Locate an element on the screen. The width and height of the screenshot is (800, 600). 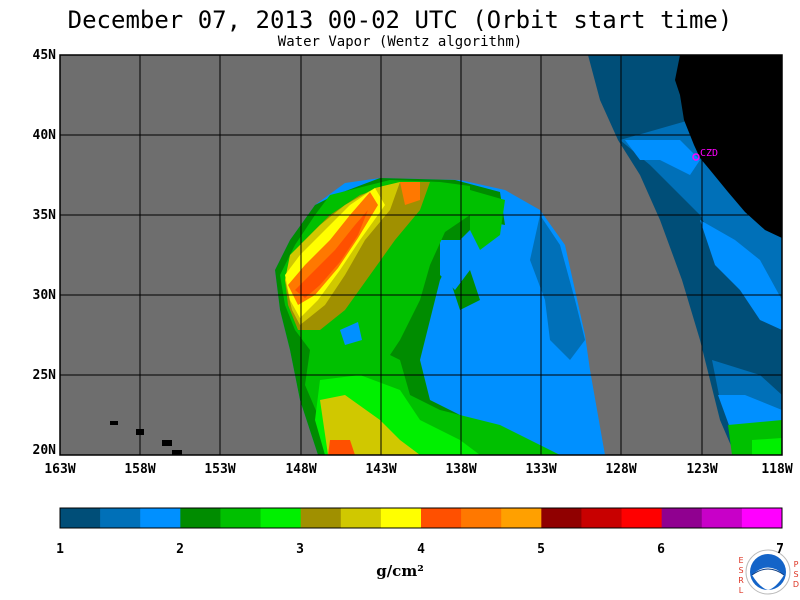
colorbar-tick-2: 2 is located at coordinates (180, 549).